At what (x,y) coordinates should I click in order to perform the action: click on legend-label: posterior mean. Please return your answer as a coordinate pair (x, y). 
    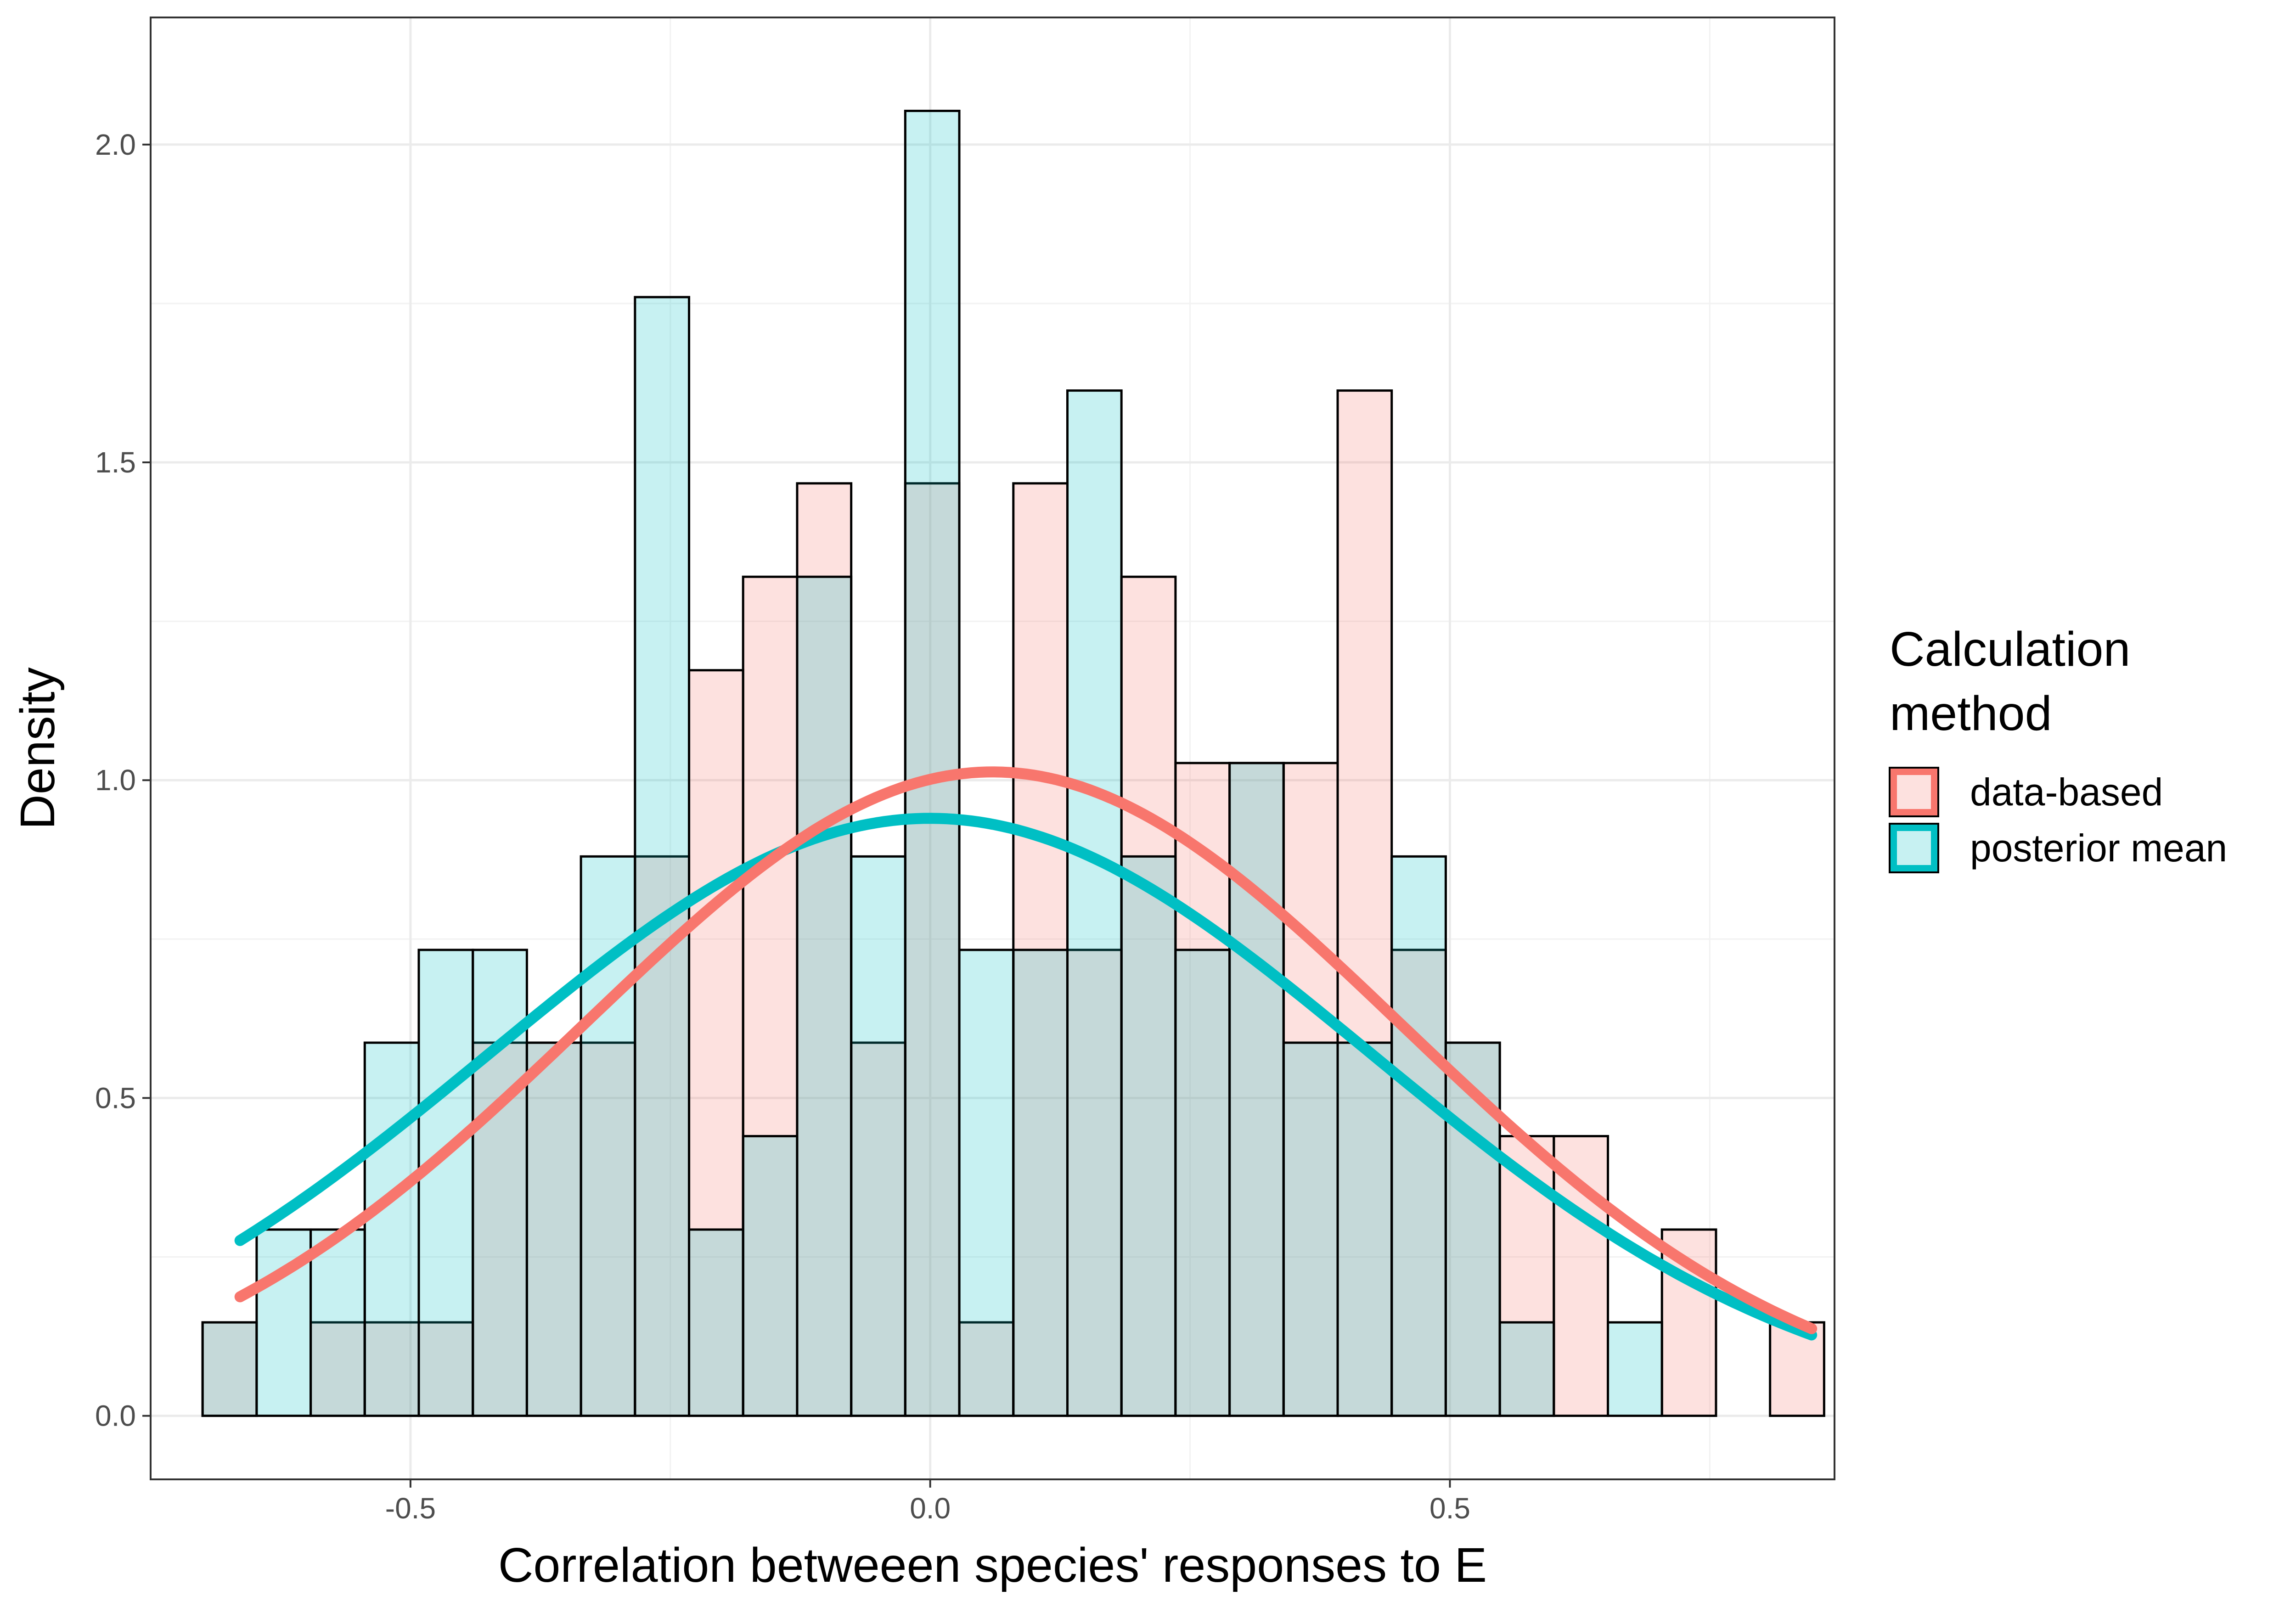
    Looking at the image, I should click on (2098, 848).